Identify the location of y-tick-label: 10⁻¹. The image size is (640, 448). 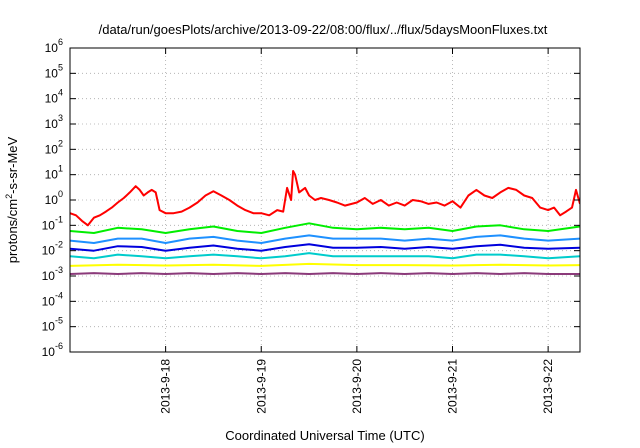
(52, 223).